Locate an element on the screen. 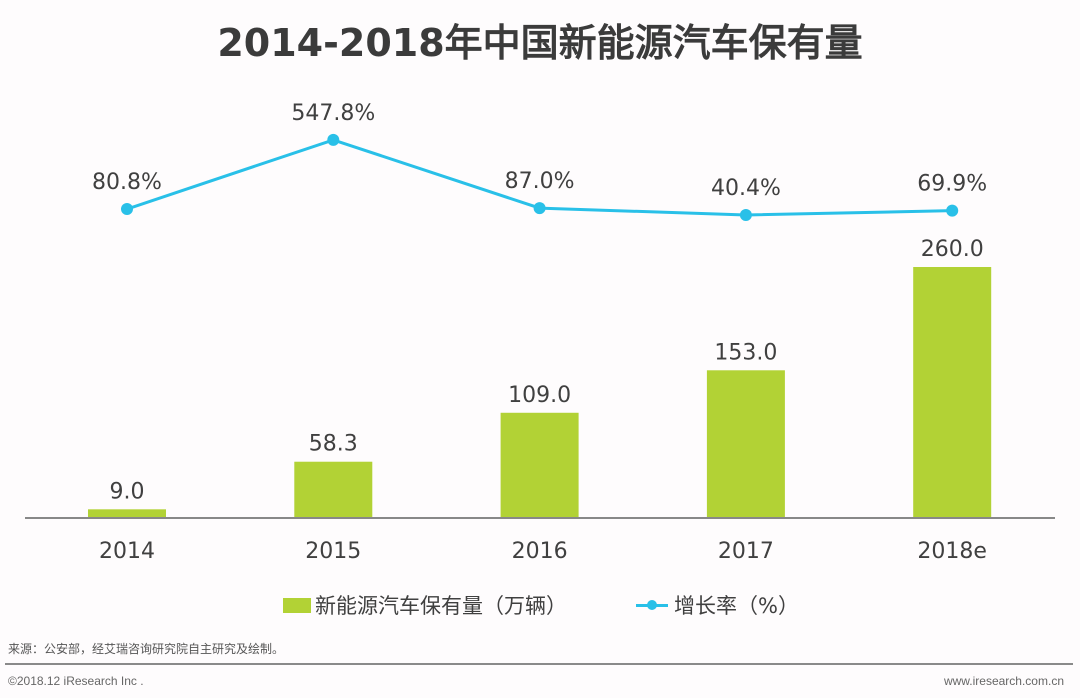 This screenshot has width=1080, height=698. growth-value-label: 87.0% is located at coordinates (540, 181).